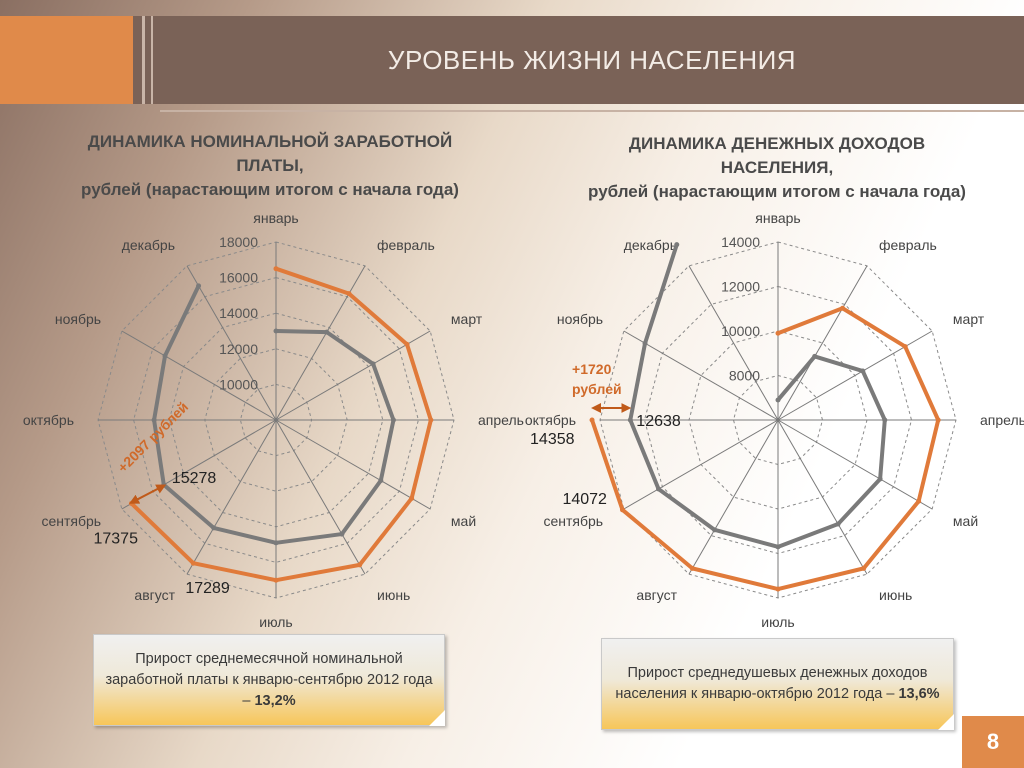 The width and height of the screenshot is (1024, 768). I want to click on category-label: июль, so click(275, 622).